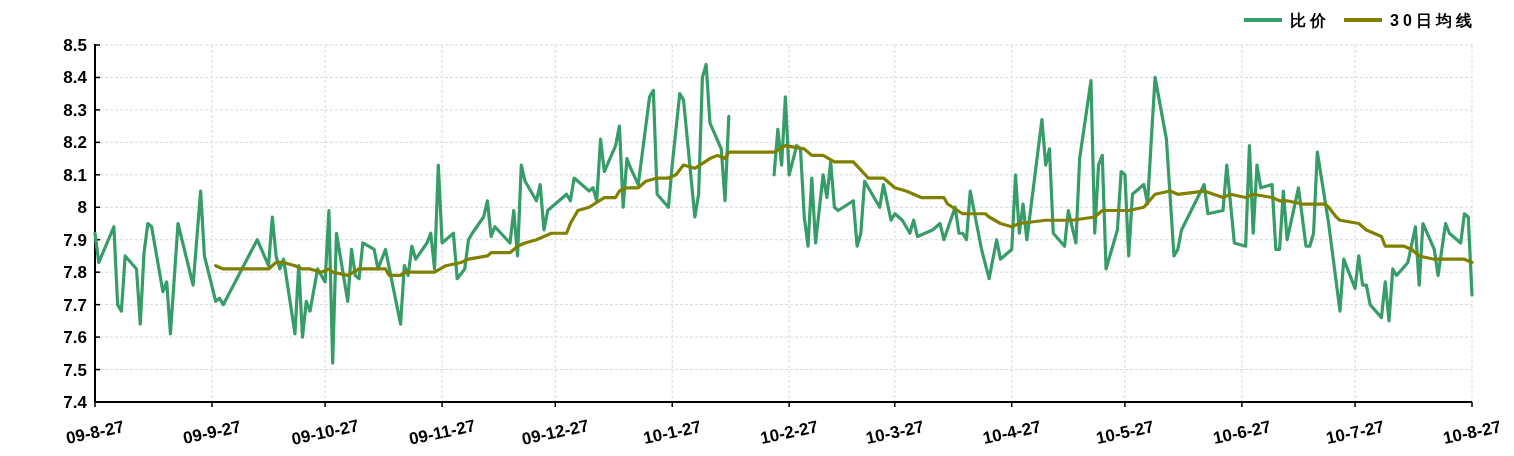 The width and height of the screenshot is (1514, 456). What do you see at coordinates (82, 208) in the screenshot?
I see `y-tick-label: 8` at bounding box center [82, 208].